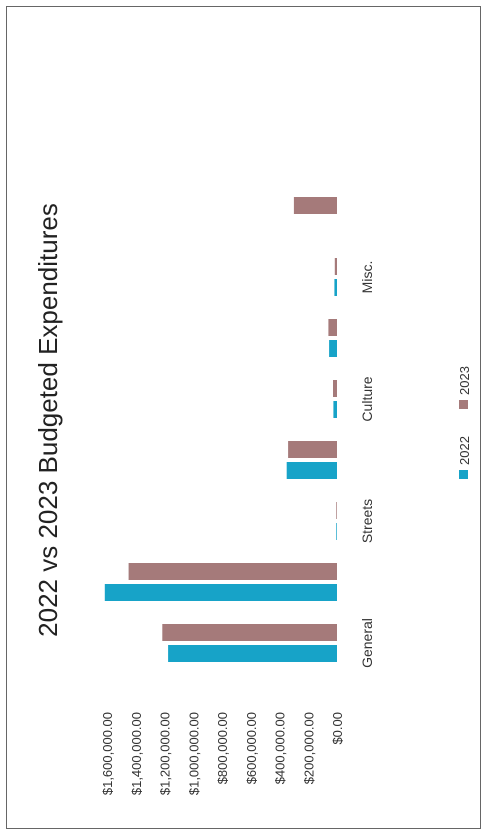 Image resolution: width=487 pixels, height=835 pixels. What do you see at coordinates (337, 728) in the screenshot?
I see `value-tick-label: $0.00` at bounding box center [337, 728].